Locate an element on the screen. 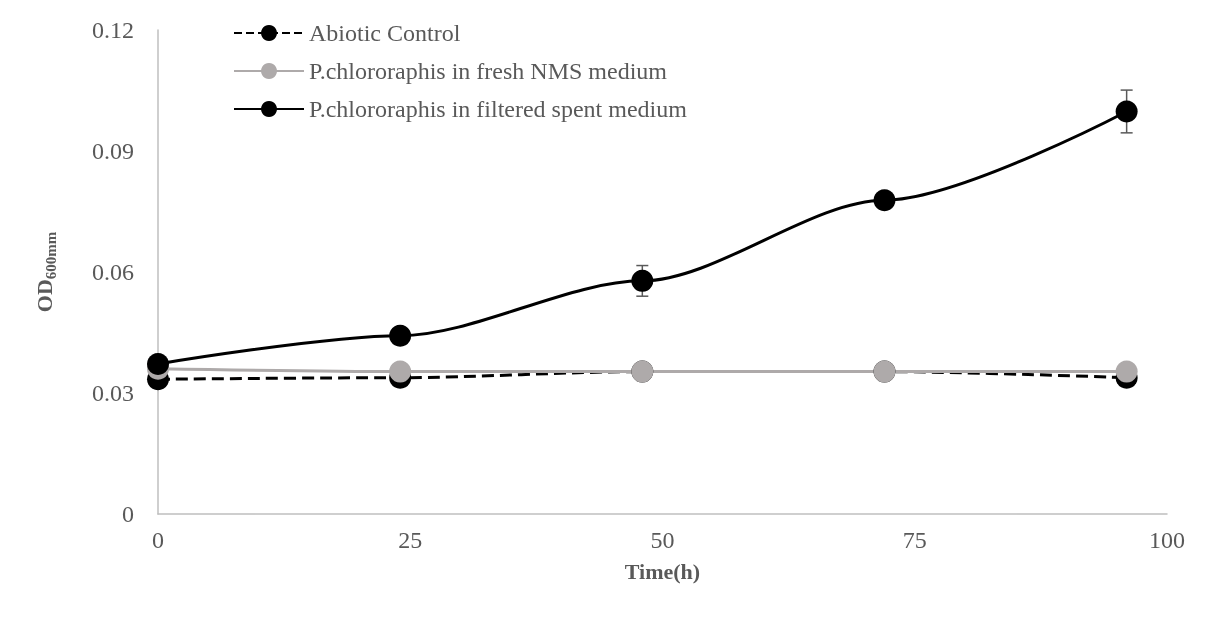 This screenshot has width=1210, height=621. legend-label: Abiotic Control is located at coordinates (385, 33).